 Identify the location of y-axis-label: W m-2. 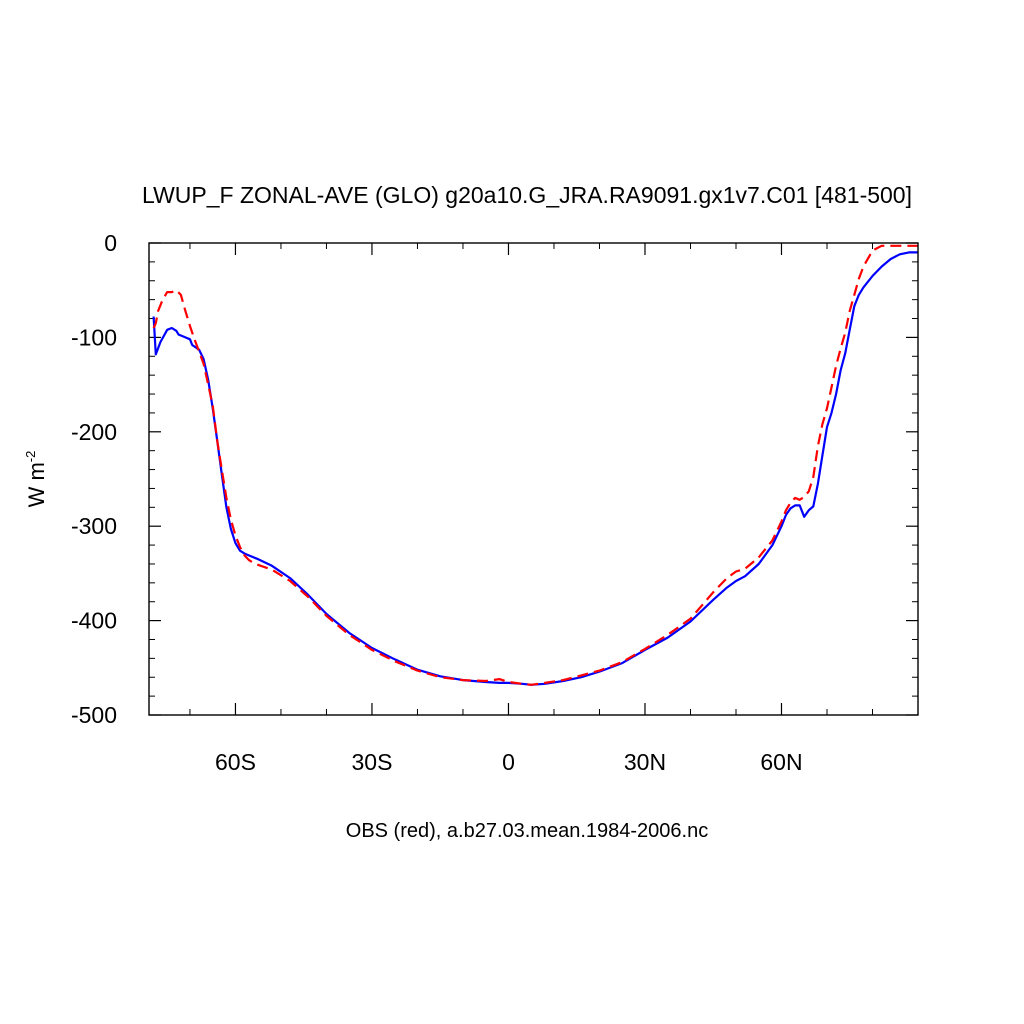
(36, 479).